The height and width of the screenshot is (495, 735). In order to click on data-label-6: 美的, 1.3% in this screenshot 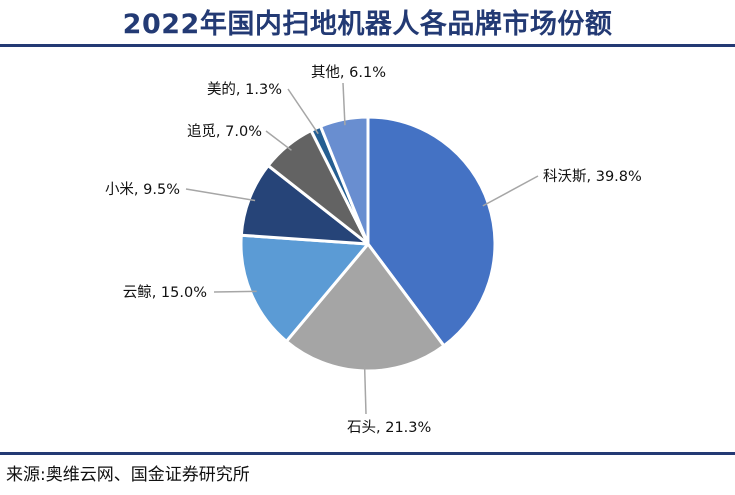, I will do `click(244, 89)`.